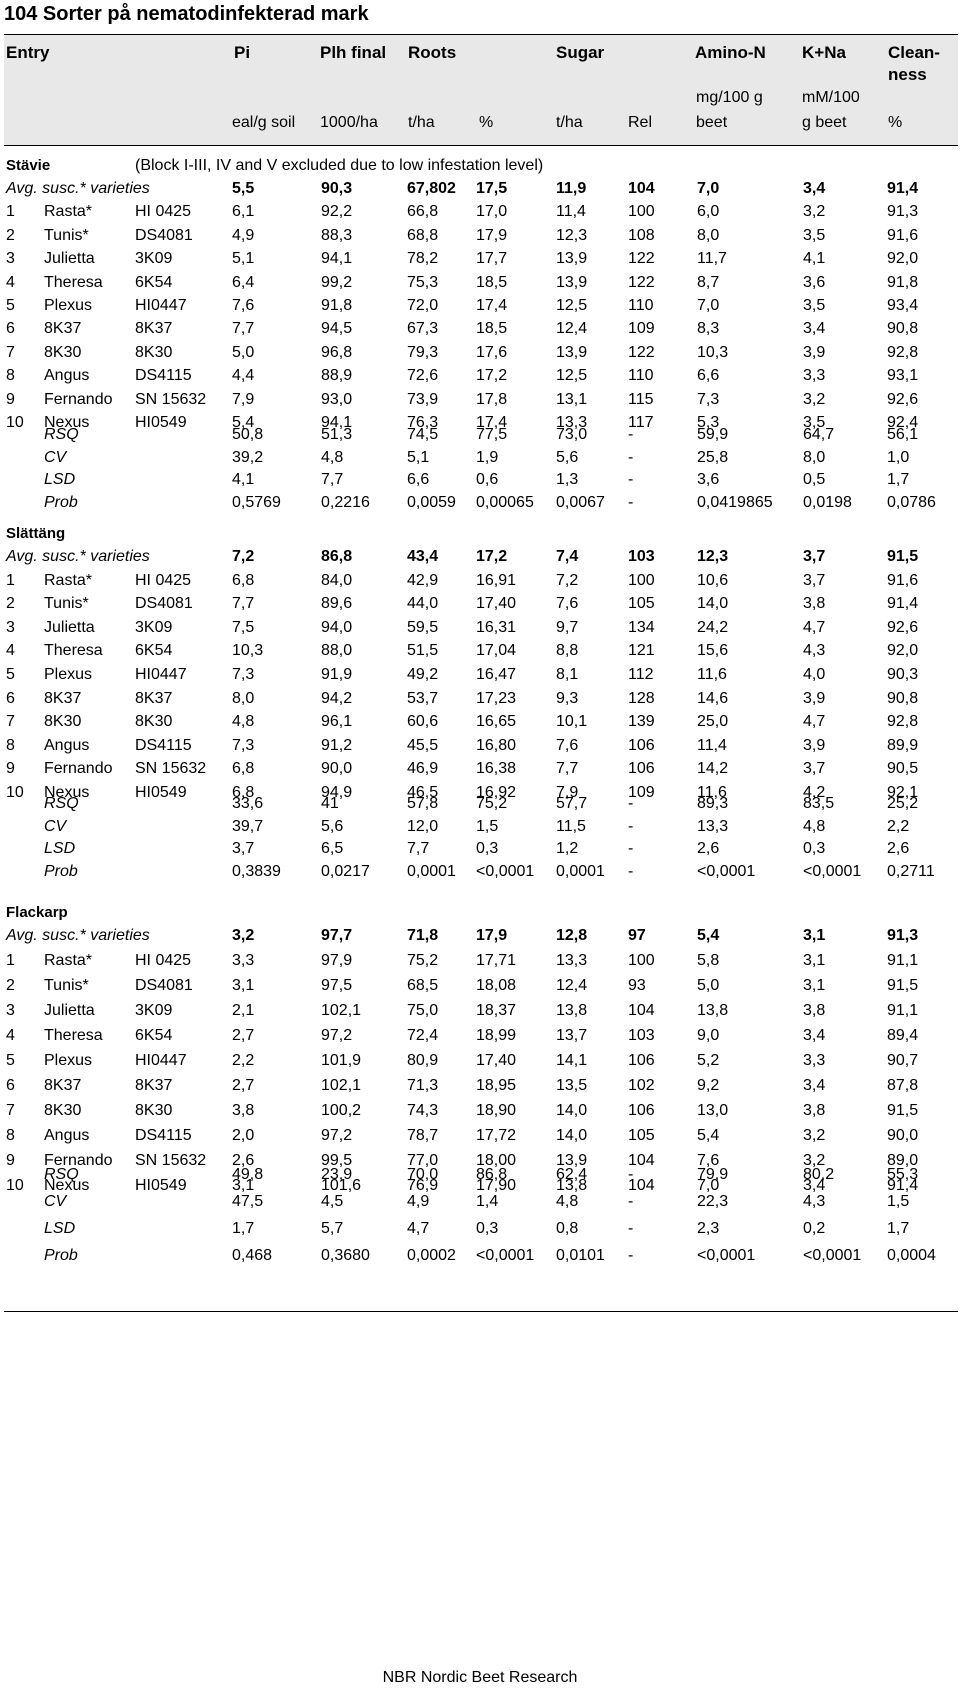 The height and width of the screenshot is (1690, 960). What do you see at coordinates (67, 1135) in the screenshot?
I see `table-cell: Angus` at bounding box center [67, 1135].